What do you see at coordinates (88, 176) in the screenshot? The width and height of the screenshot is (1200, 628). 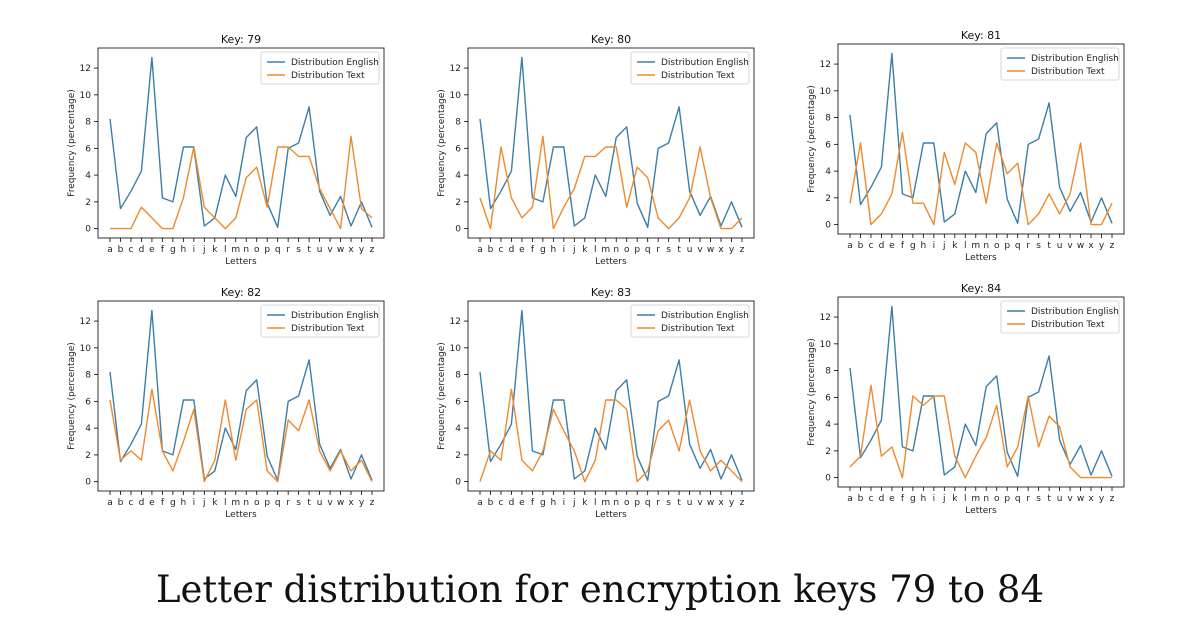 I see `y-tick-label: 4` at bounding box center [88, 176].